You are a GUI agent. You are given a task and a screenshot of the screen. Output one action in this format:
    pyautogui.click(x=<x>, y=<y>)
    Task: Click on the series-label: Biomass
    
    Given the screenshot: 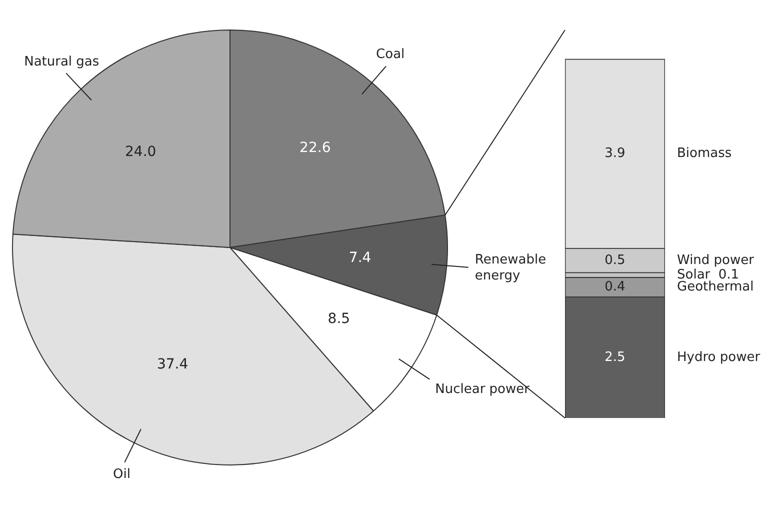 What is the action you would take?
    pyautogui.click(x=704, y=154)
    